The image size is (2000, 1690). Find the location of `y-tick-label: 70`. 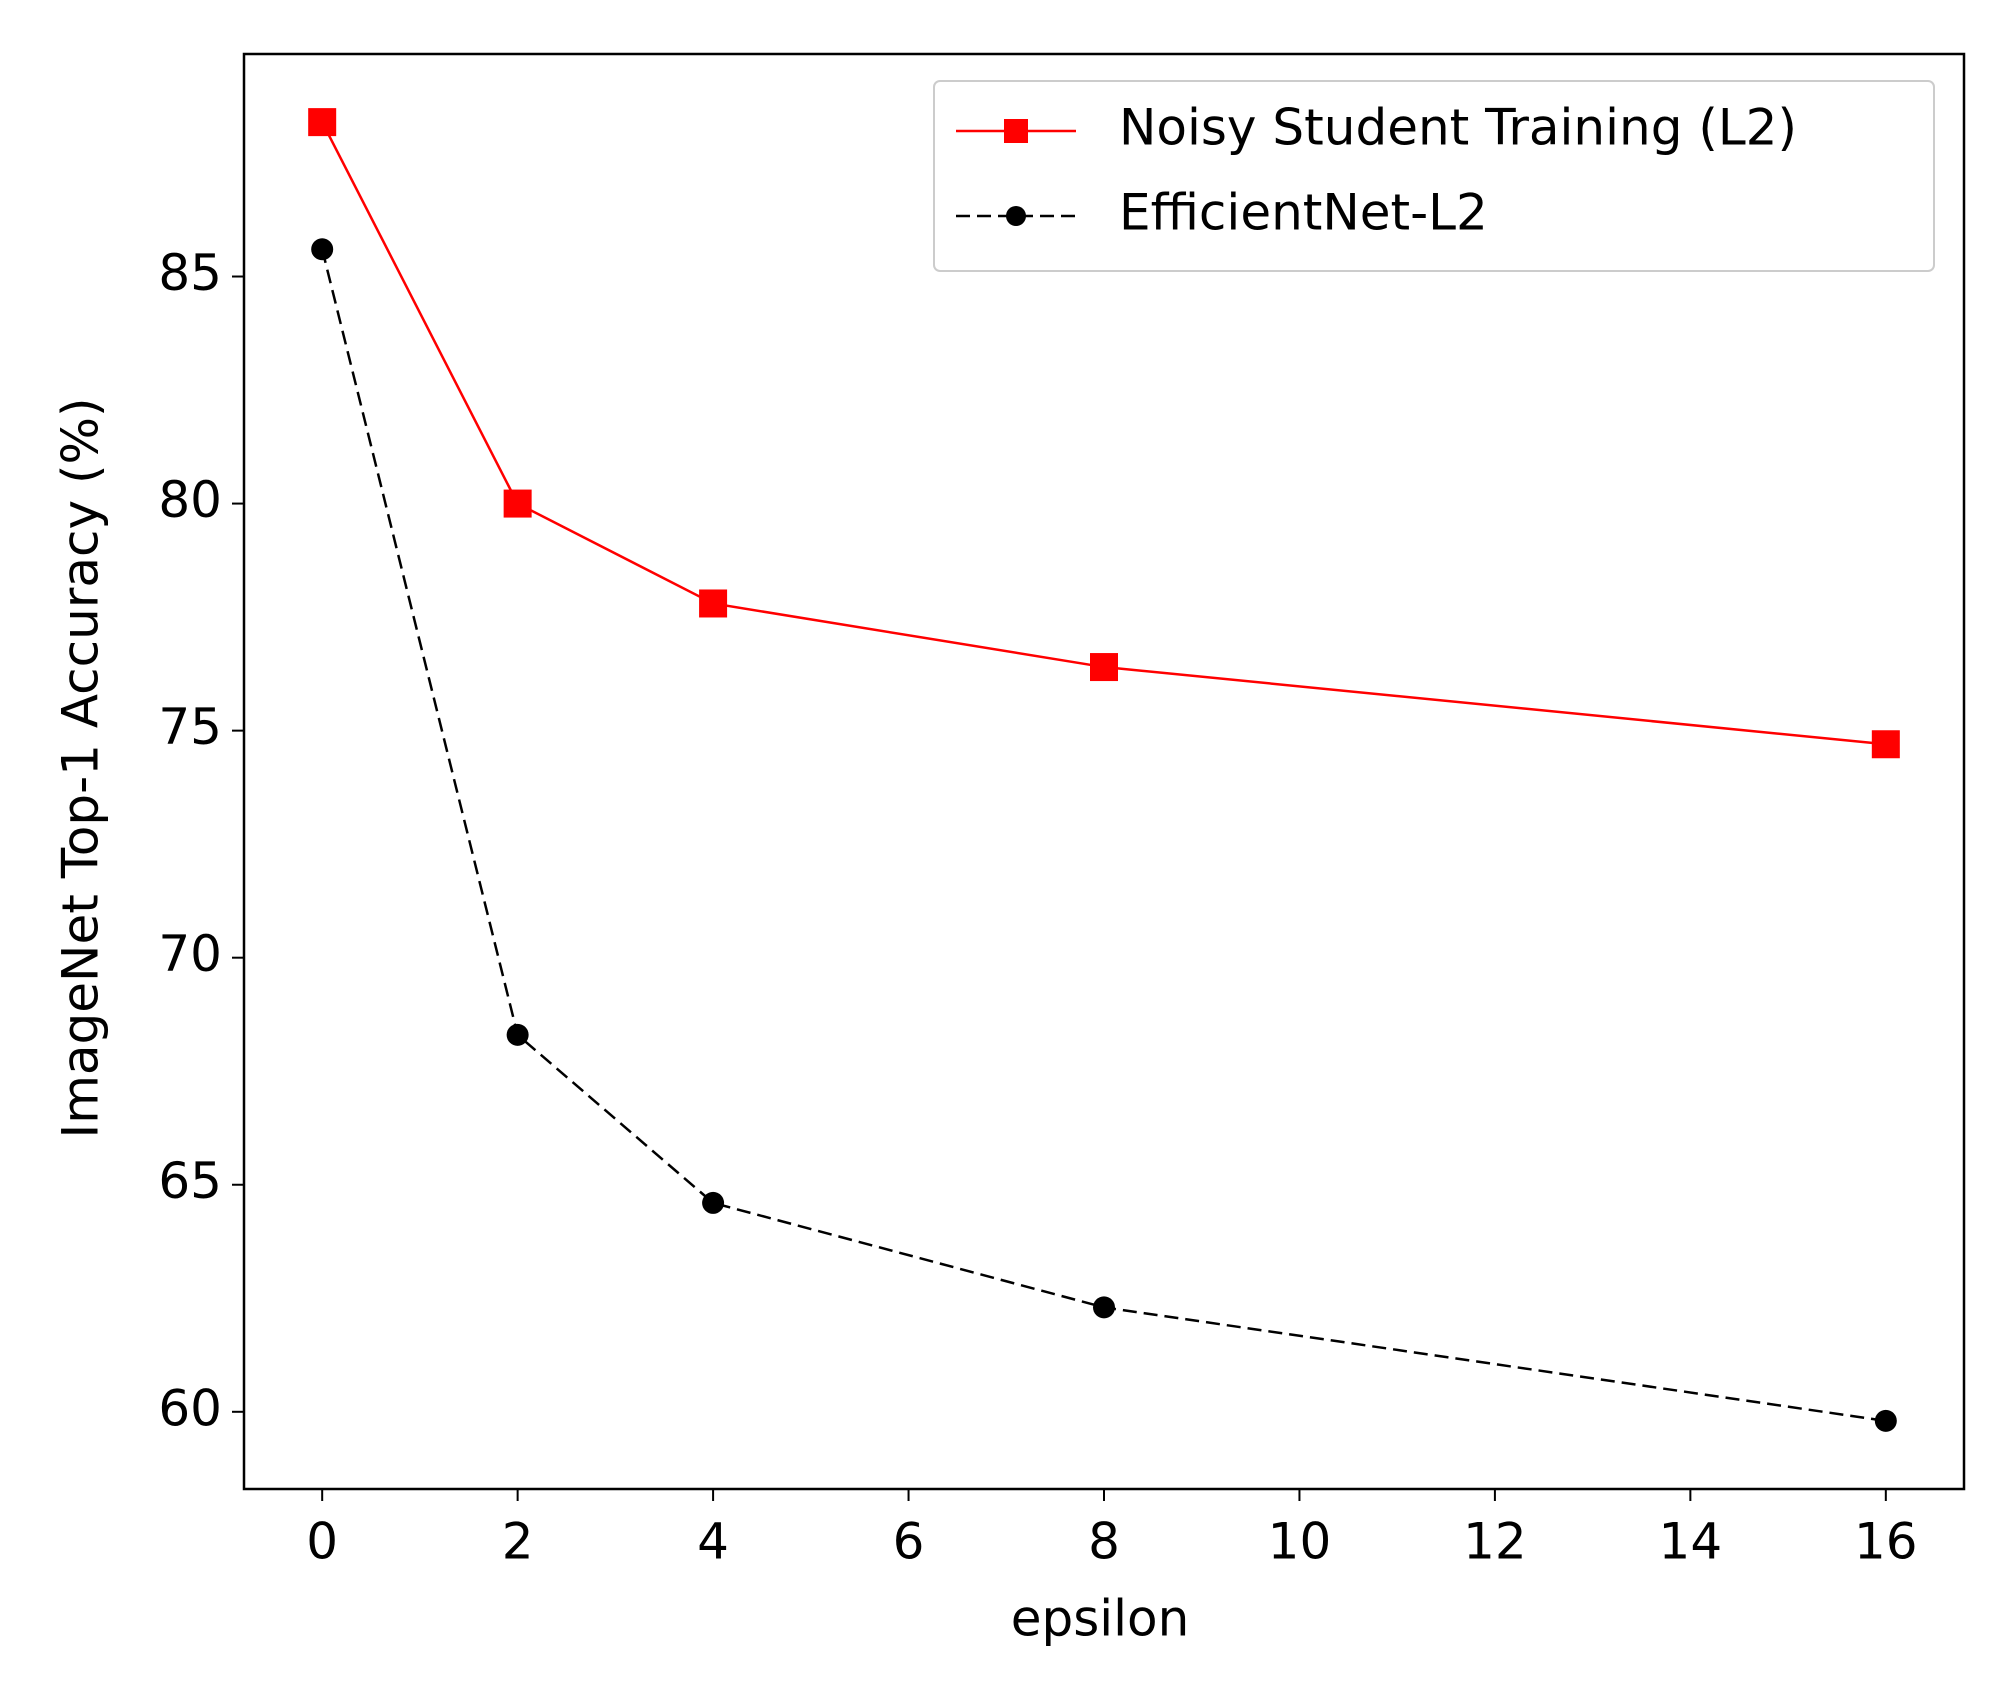

y-tick-label: 70 is located at coordinates (190, 954).